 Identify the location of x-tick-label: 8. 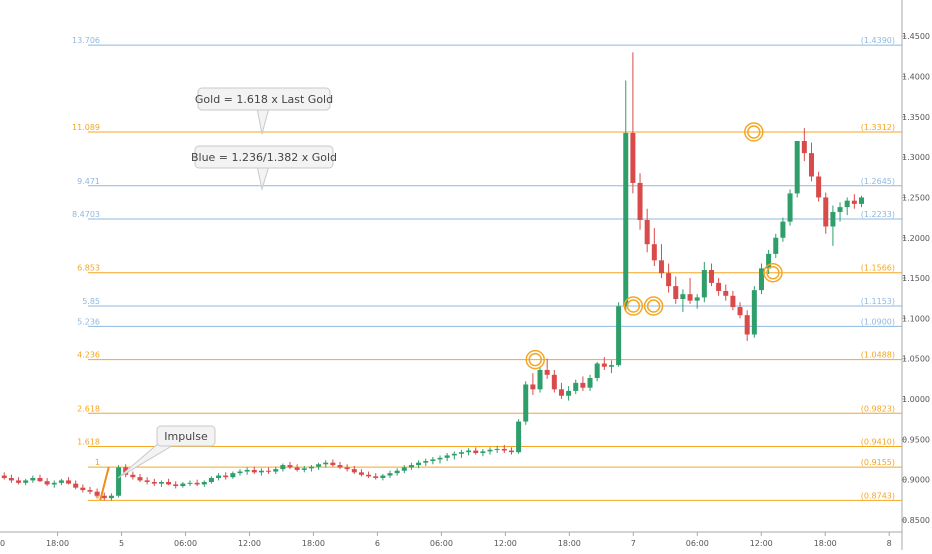
(889, 543).